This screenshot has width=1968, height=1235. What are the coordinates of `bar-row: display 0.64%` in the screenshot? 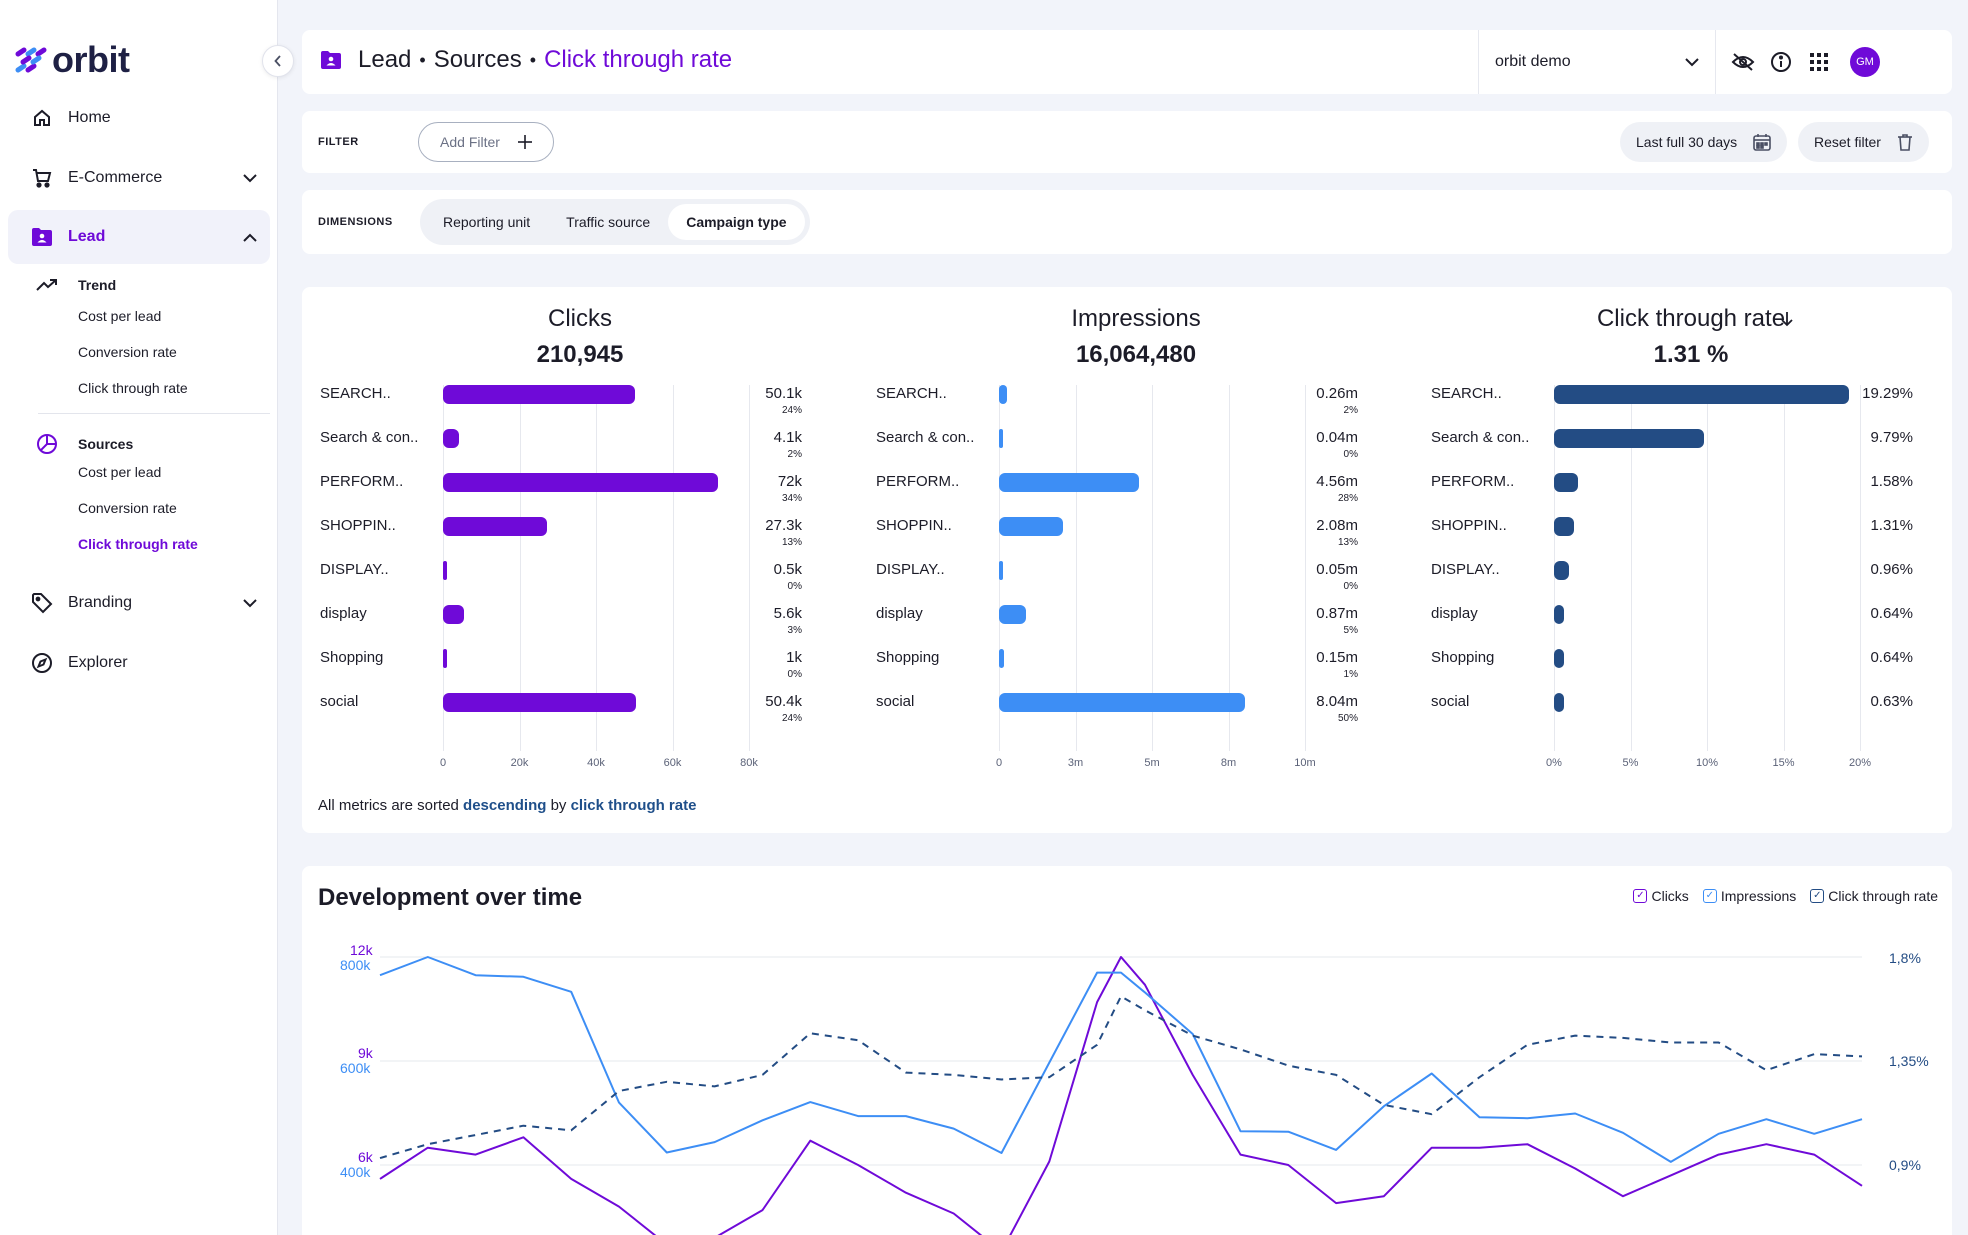 It's located at (1690, 621).